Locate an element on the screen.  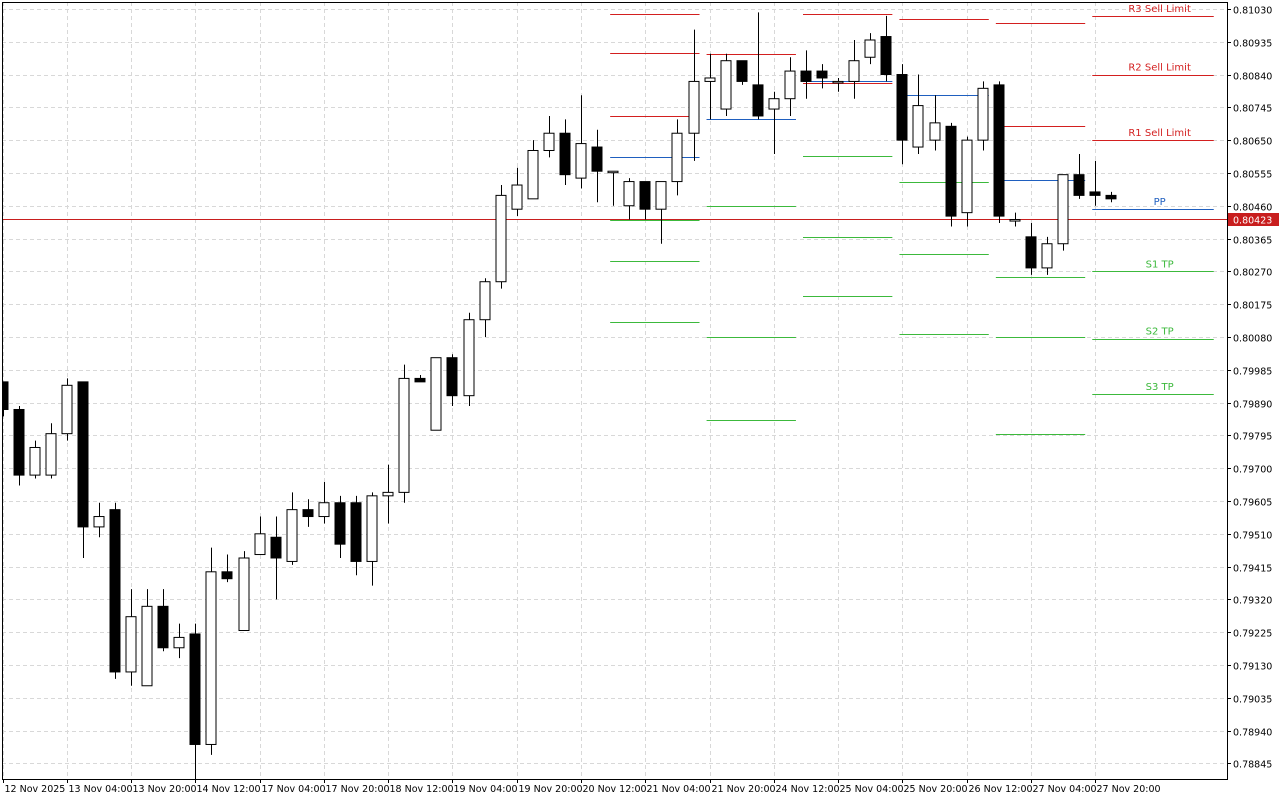
x-tick-label: 27 Nov 20:00 is located at coordinates (1129, 789).